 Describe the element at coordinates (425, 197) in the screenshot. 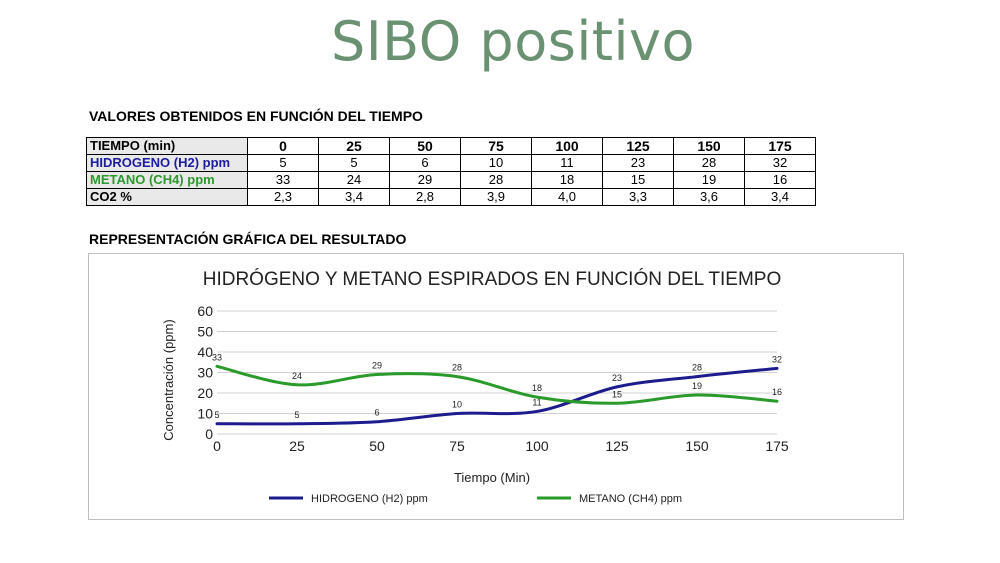

I see `table-cell: 2,8` at that location.